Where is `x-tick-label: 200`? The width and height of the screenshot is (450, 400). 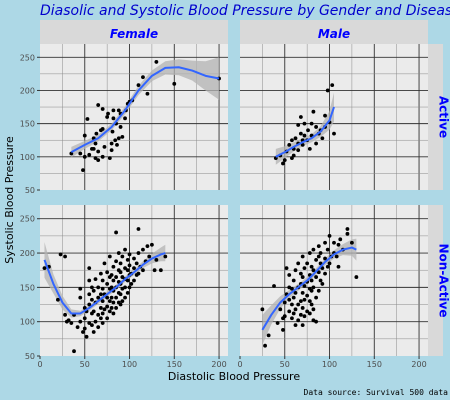 x-tick-label: 200 is located at coordinates (418, 364).